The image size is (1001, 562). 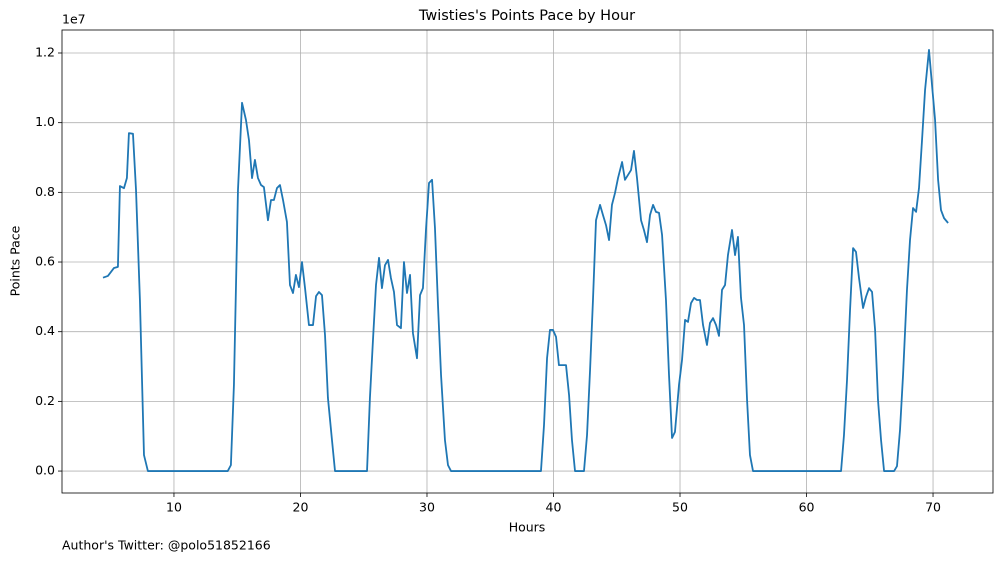 I want to click on y-tick-label: 0.0, so click(x=45, y=470).